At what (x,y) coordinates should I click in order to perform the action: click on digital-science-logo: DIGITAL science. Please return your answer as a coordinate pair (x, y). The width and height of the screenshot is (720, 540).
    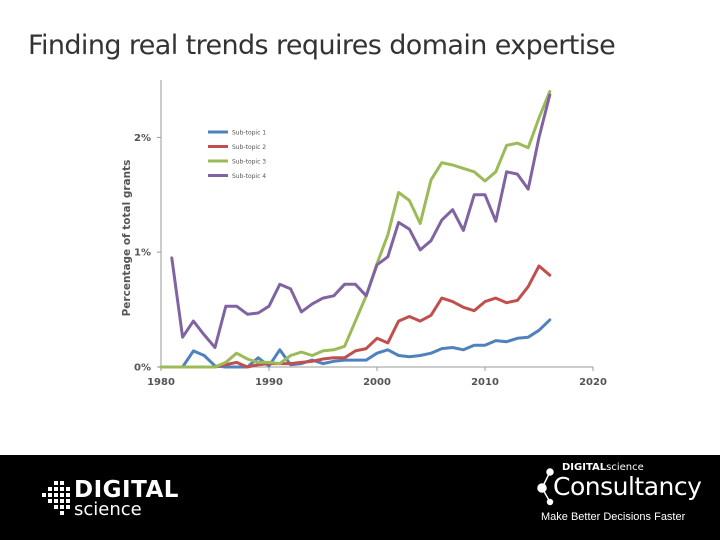
    Looking at the image, I should click on (110, 498).